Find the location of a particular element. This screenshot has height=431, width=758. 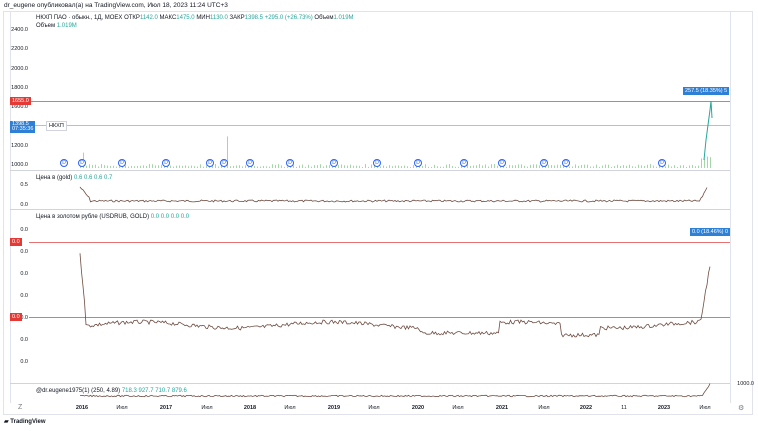

pane3-ytick: 0.0 is located at coordinates (24, 252).